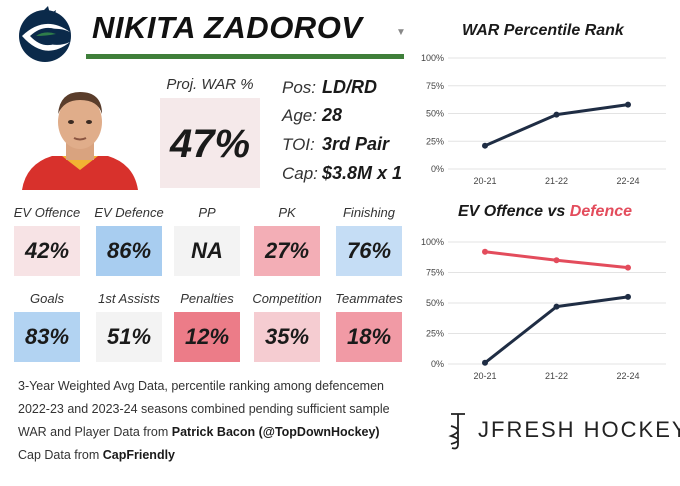 Image resolution: width=680 pixels, height=486 pixels. What do you see at coordinates (627, 181) in the screenshot?
I see `chart-1-xtick-label: 22-24` at bounding box center [627, 181].